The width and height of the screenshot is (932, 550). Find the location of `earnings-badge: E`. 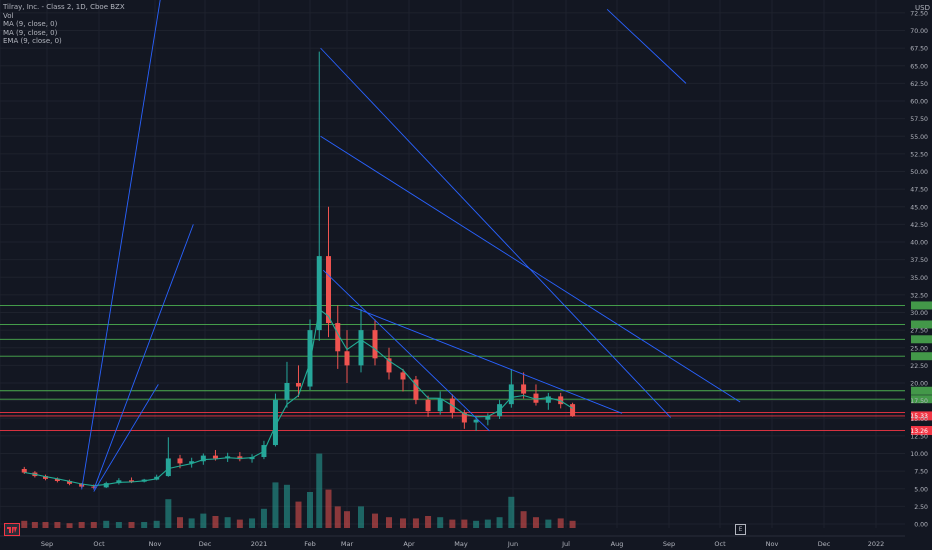

earnings-badge: E is located at coordinates (740, 529).